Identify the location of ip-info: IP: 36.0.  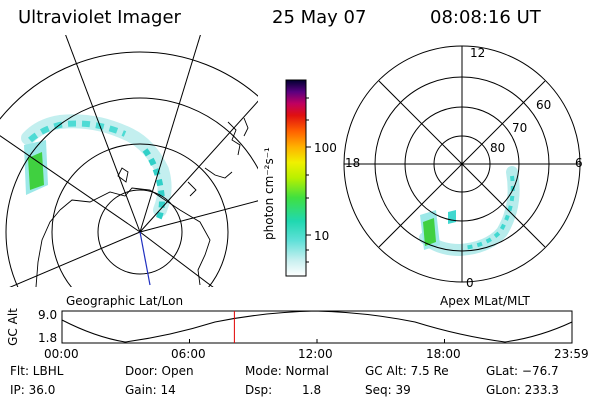
(33, 390).